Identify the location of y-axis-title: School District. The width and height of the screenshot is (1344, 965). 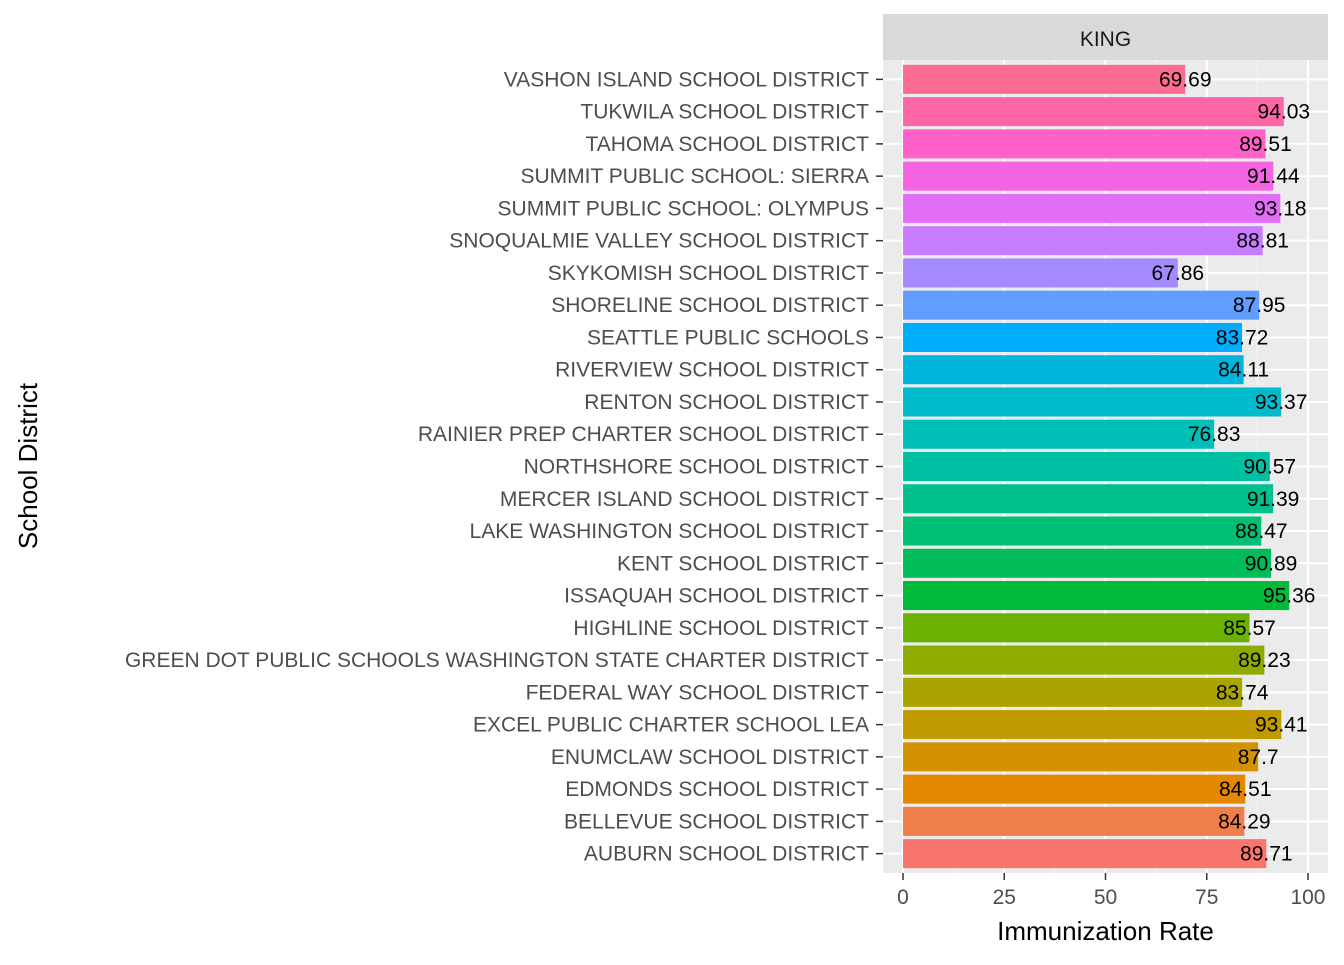
(28, 465).